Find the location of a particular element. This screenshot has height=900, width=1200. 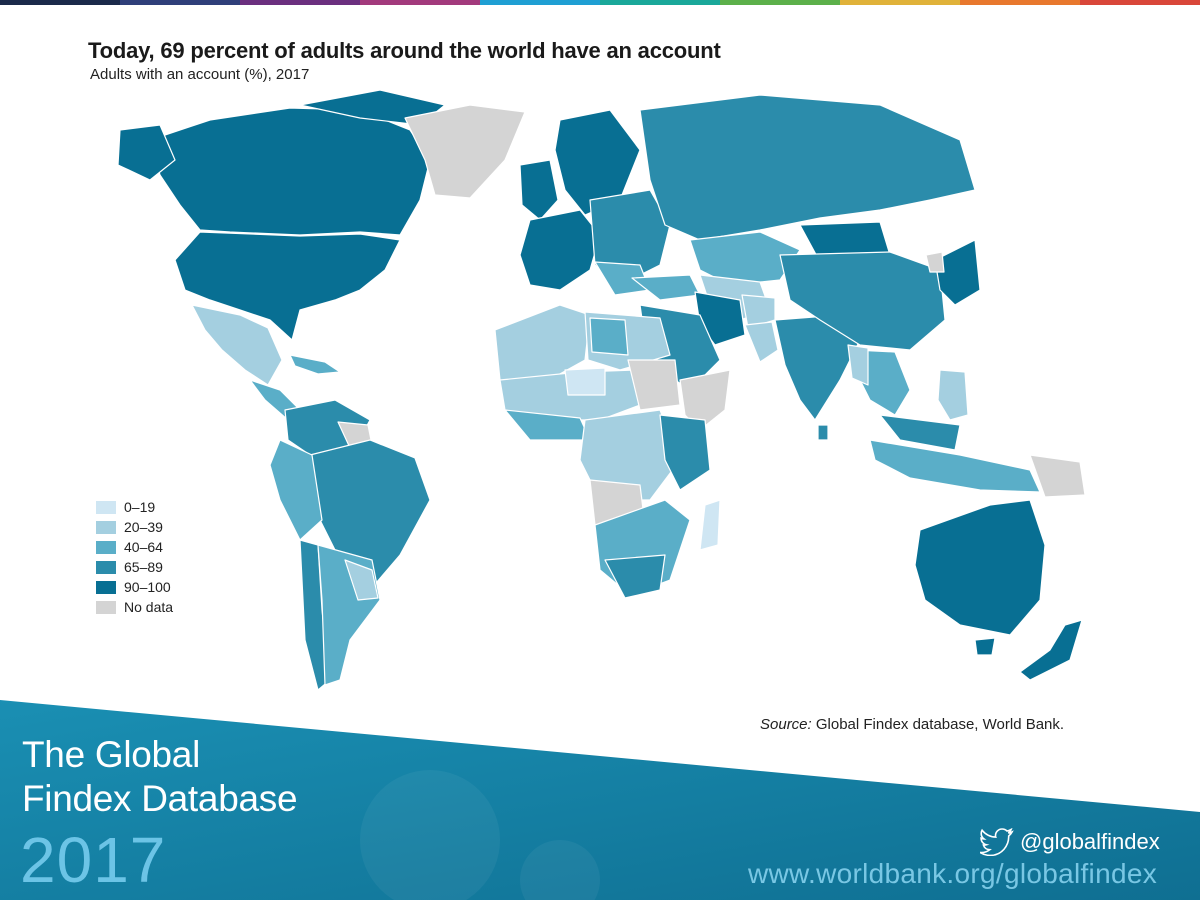

legend-item-no-data: No data is located at coordinates (134, 607).